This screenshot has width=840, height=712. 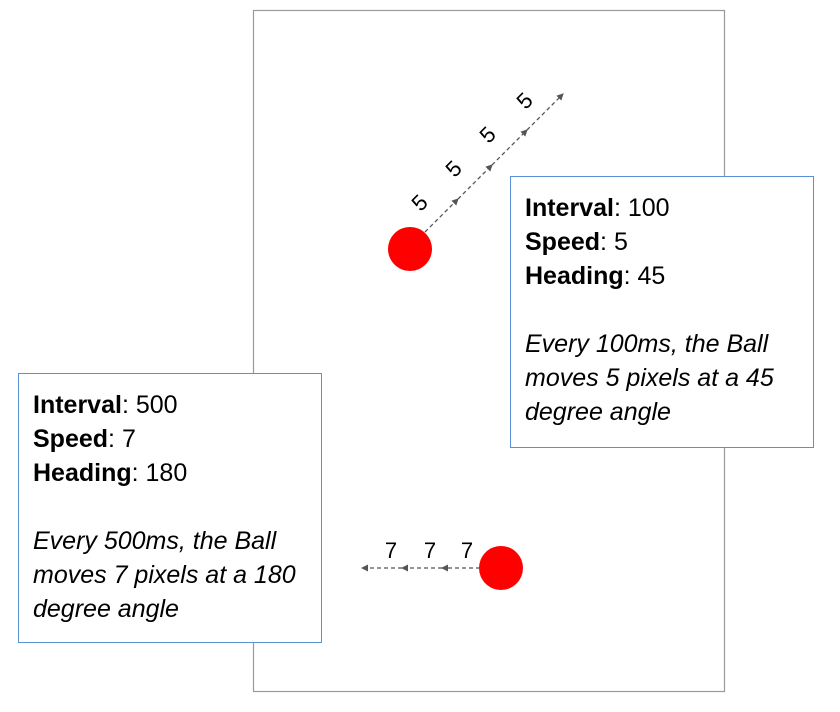 I want to click on ball-bottom, so click(x=501, y=568).